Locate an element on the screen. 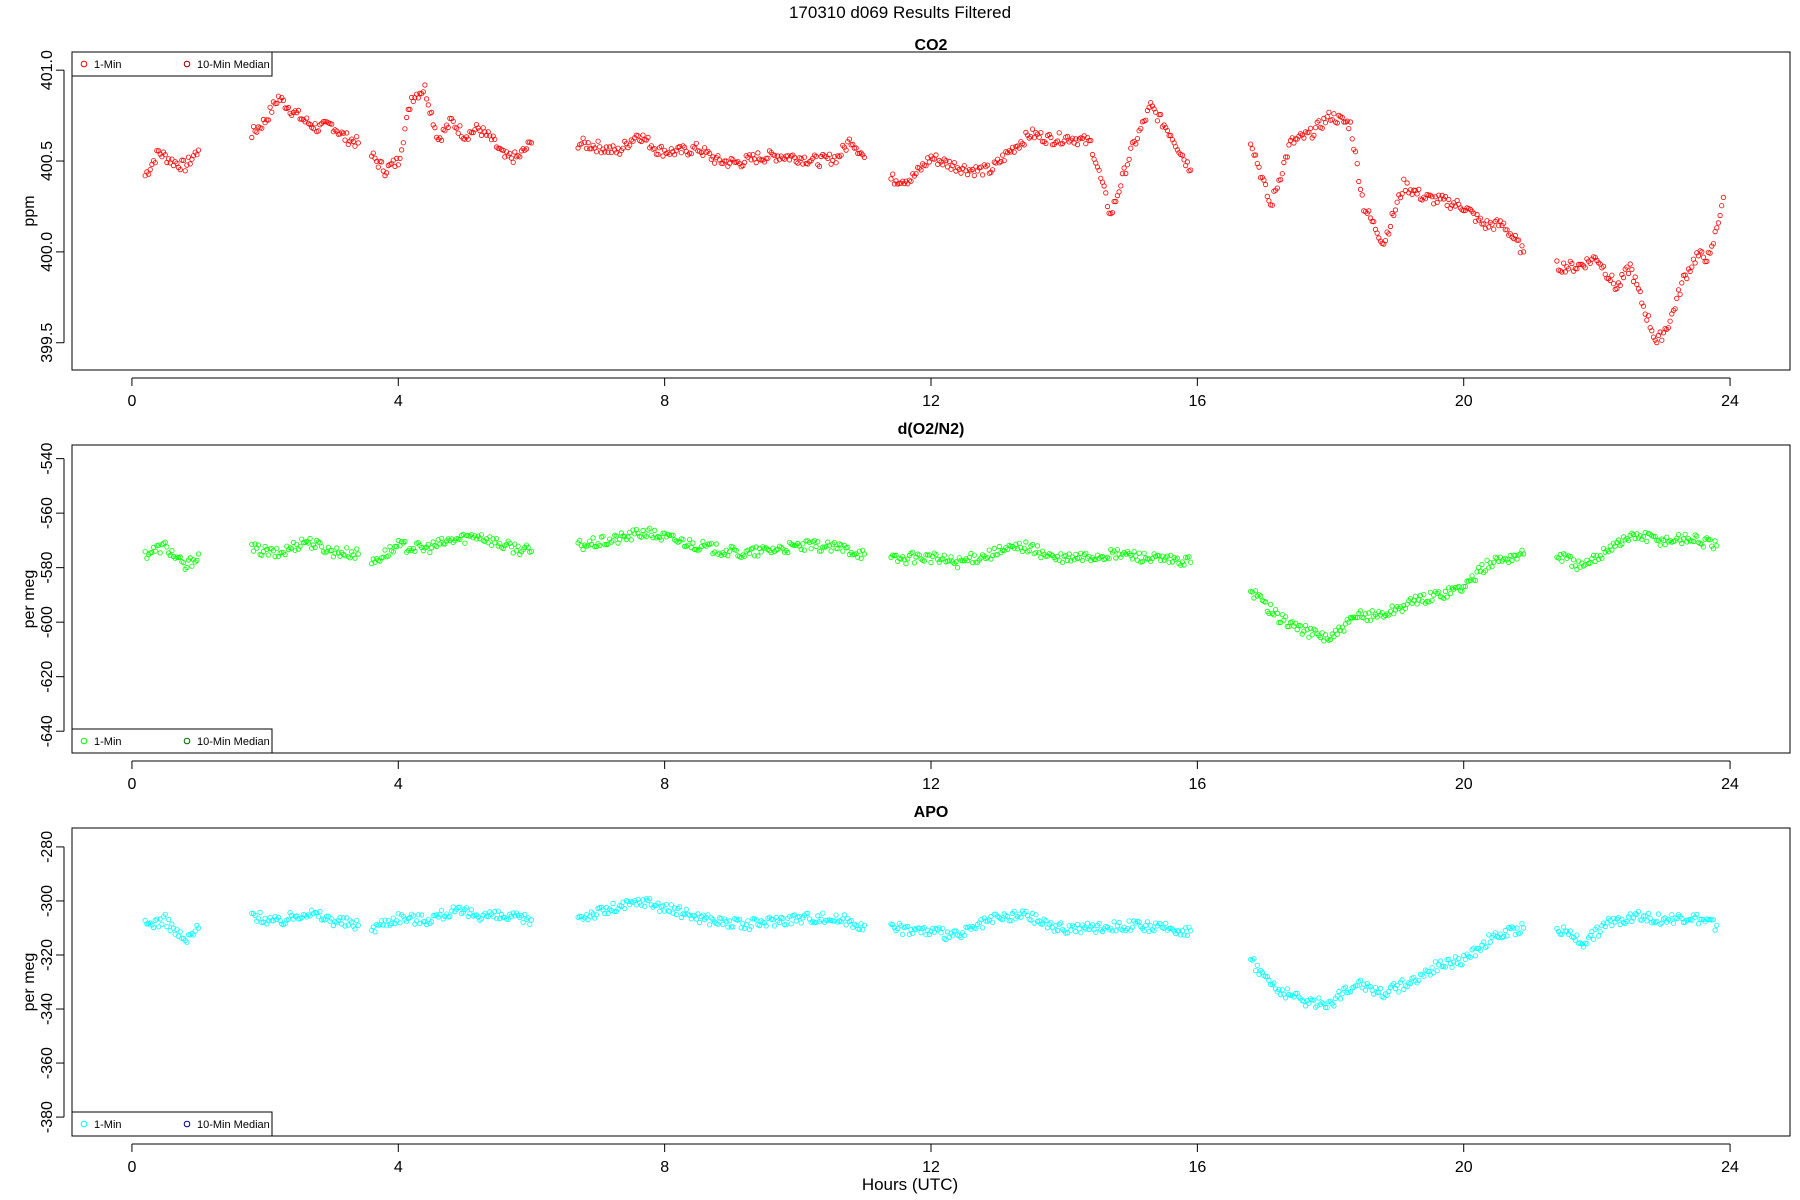  x-tick-label: 16 is located at coordinates (1197, 784).